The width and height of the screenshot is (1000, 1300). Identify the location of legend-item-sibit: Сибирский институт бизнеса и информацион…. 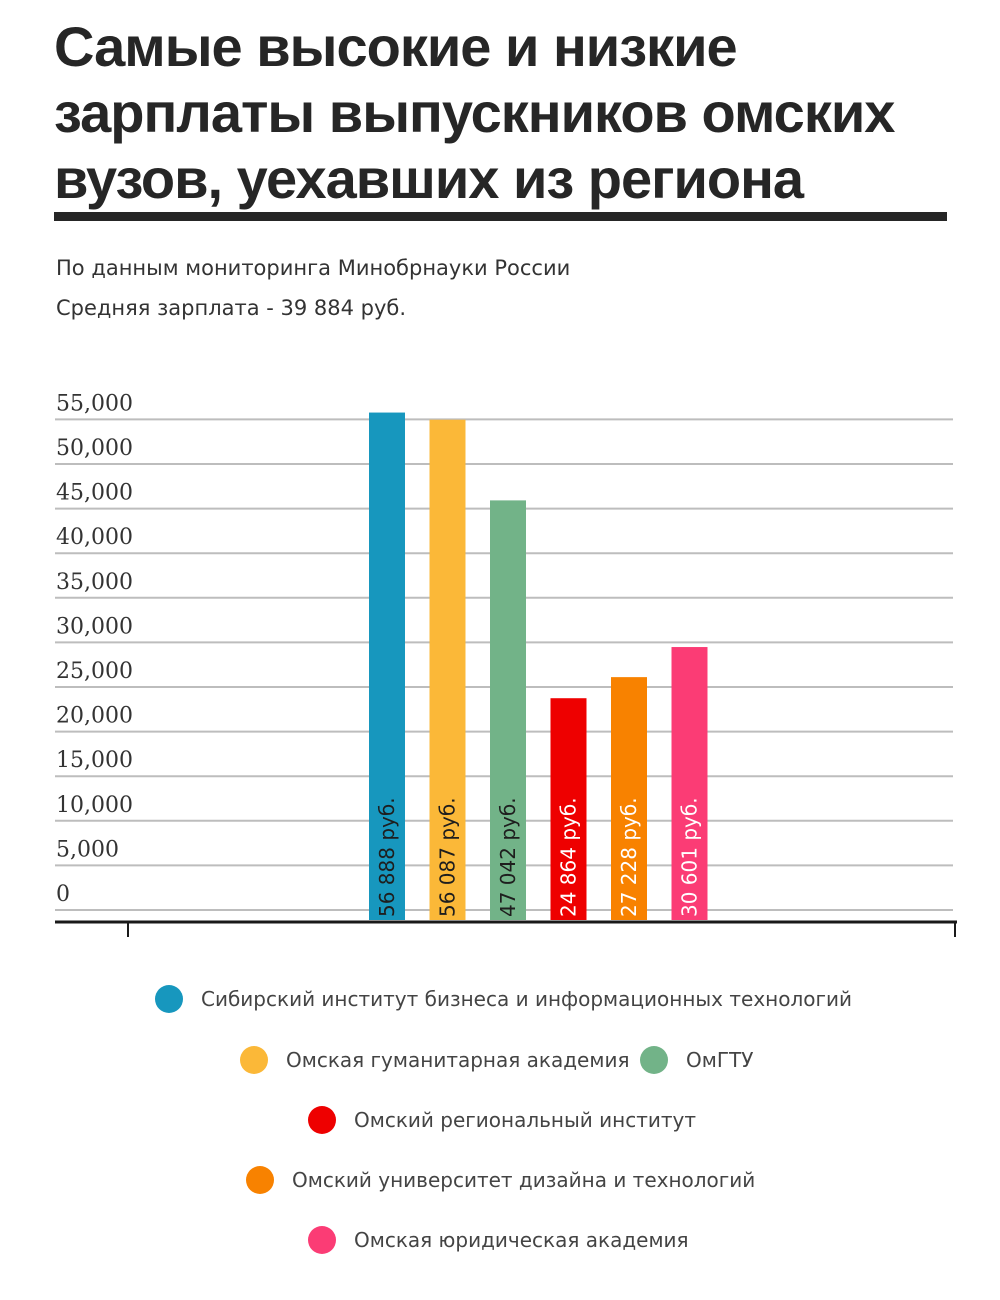
(503, 999).